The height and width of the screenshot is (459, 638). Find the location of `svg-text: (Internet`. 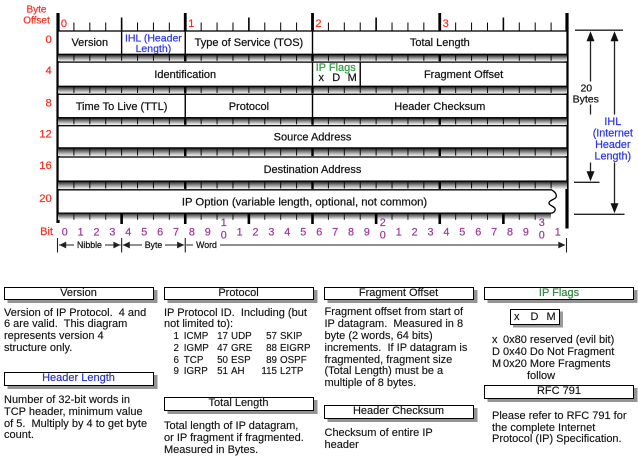

svg-text: (Internet is located at coordinates (613, 134).